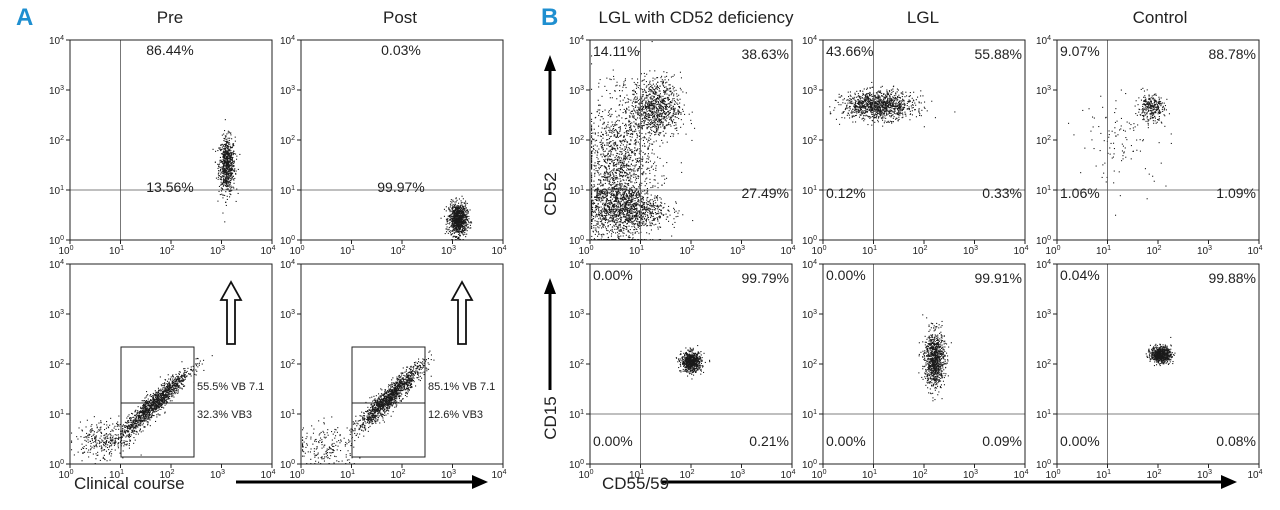 The height and width of the screenshot is (510, 1280). Describe the element at coordinates (765, 193) in the screenshot. I see `quadrant-value-lower-right: 27.49%` at that location.